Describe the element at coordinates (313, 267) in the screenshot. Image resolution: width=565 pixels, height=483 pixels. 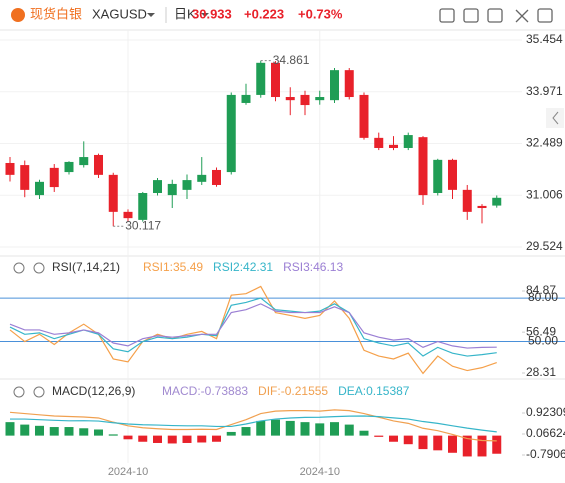
I see `legend-entry: RSI3:46.13` at that location.